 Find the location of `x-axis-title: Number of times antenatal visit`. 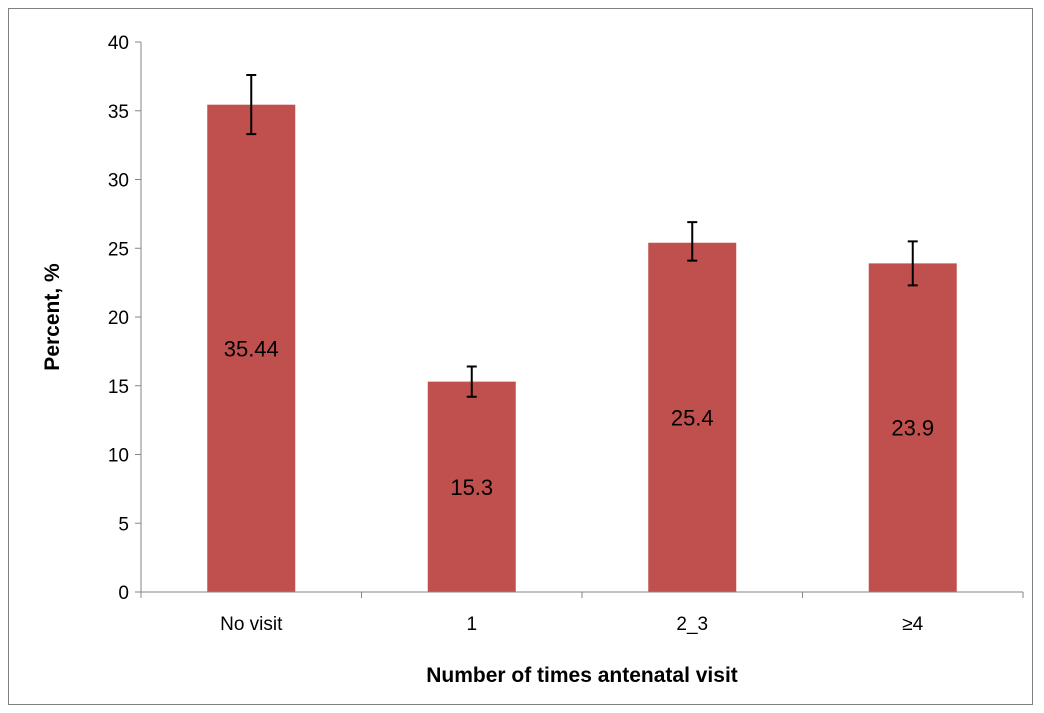

x-axis-title: Number of times antenatal visit is located at coordinates (582, 675).